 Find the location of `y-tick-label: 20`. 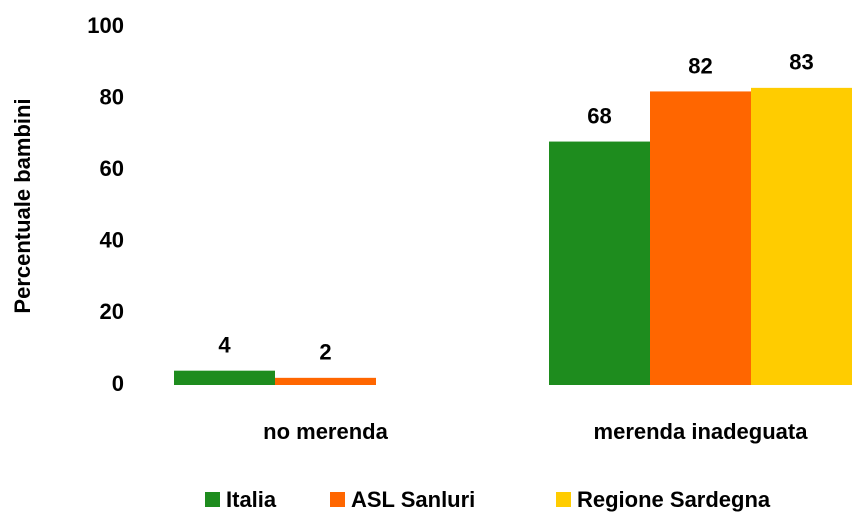

y-tick-label: 20 is located at coordinates (112, 311).